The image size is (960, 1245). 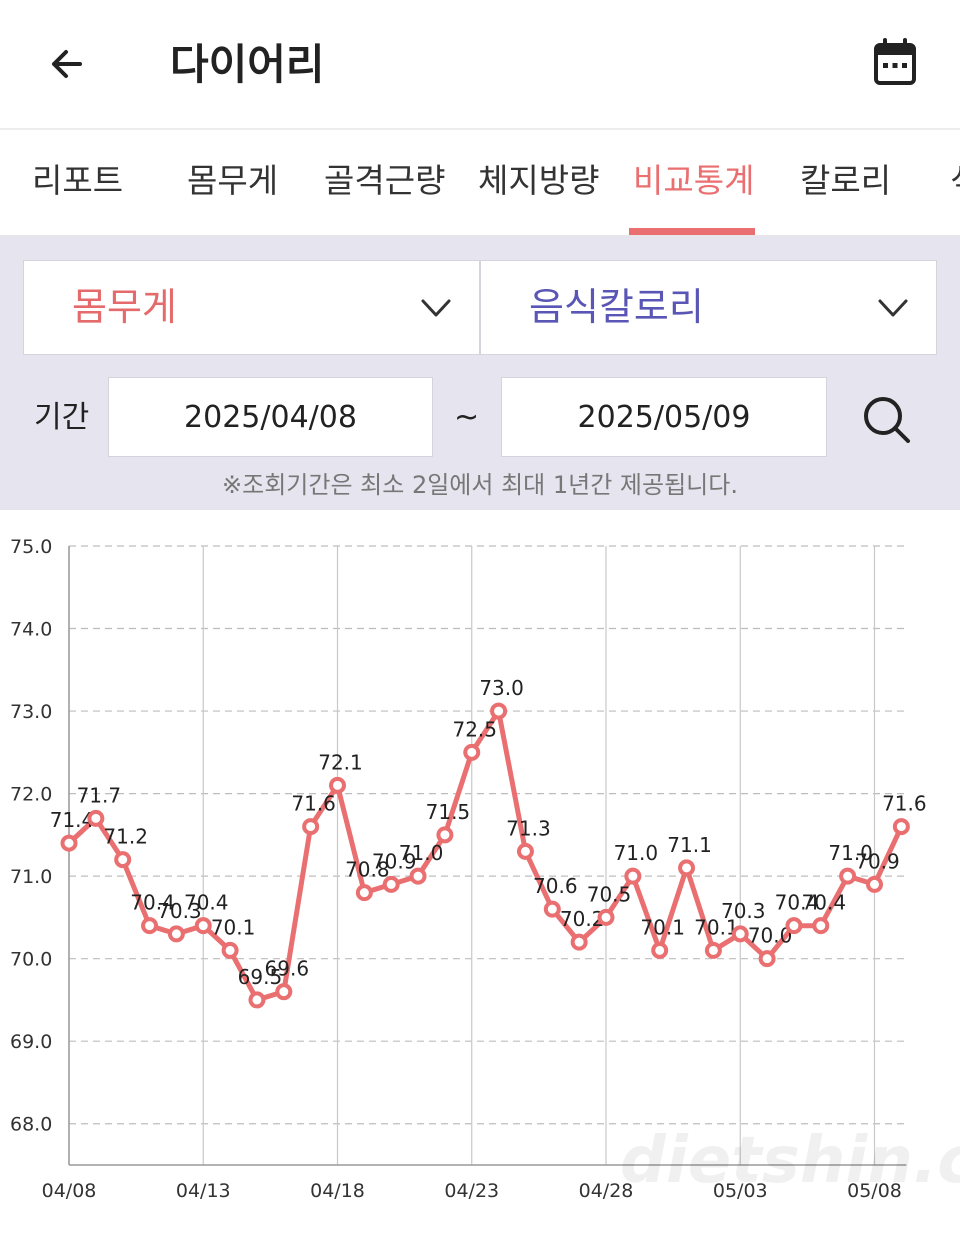 I want to click on data-label: 70.0, so click(x=770, y=936).